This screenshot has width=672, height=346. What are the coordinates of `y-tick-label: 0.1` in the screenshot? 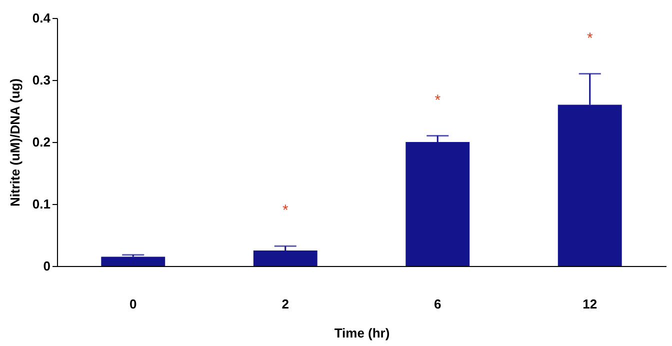 It's located at (41, 204).